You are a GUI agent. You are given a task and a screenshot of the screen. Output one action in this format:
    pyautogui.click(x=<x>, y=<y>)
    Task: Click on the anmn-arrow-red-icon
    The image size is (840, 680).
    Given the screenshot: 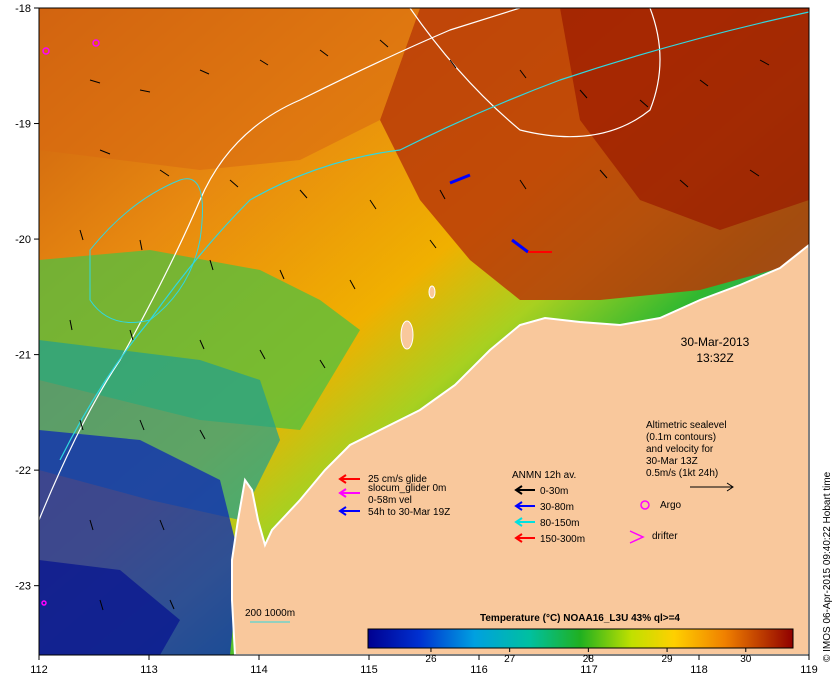 What is the action you would take?
    pyautogui.click(x=524, y=538)
    